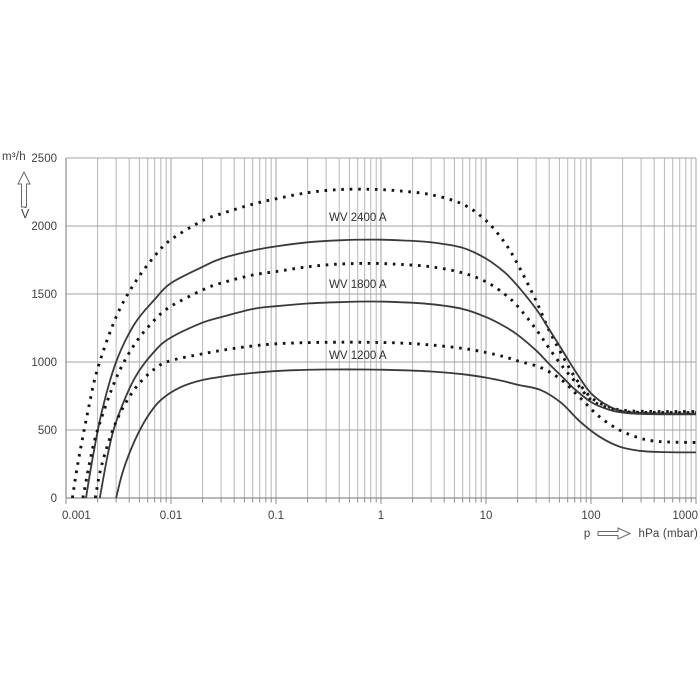  What do you see at coordinates (44, 159) in the screenshot?
I see `y-tick-label: 2500` at bounding box center [44, 159].